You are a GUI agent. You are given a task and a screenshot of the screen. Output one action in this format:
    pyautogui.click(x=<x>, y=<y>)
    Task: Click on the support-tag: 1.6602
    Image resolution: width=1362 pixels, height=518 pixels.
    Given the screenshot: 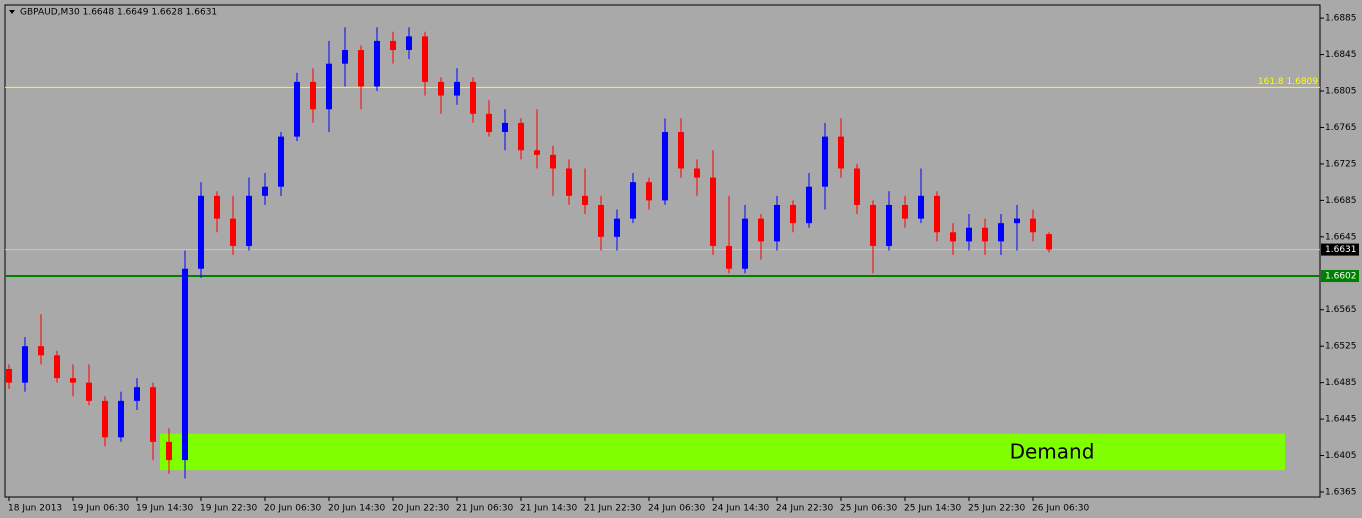 What is the action you would take?
    pyautogui.click(x=1341, y=277)
    